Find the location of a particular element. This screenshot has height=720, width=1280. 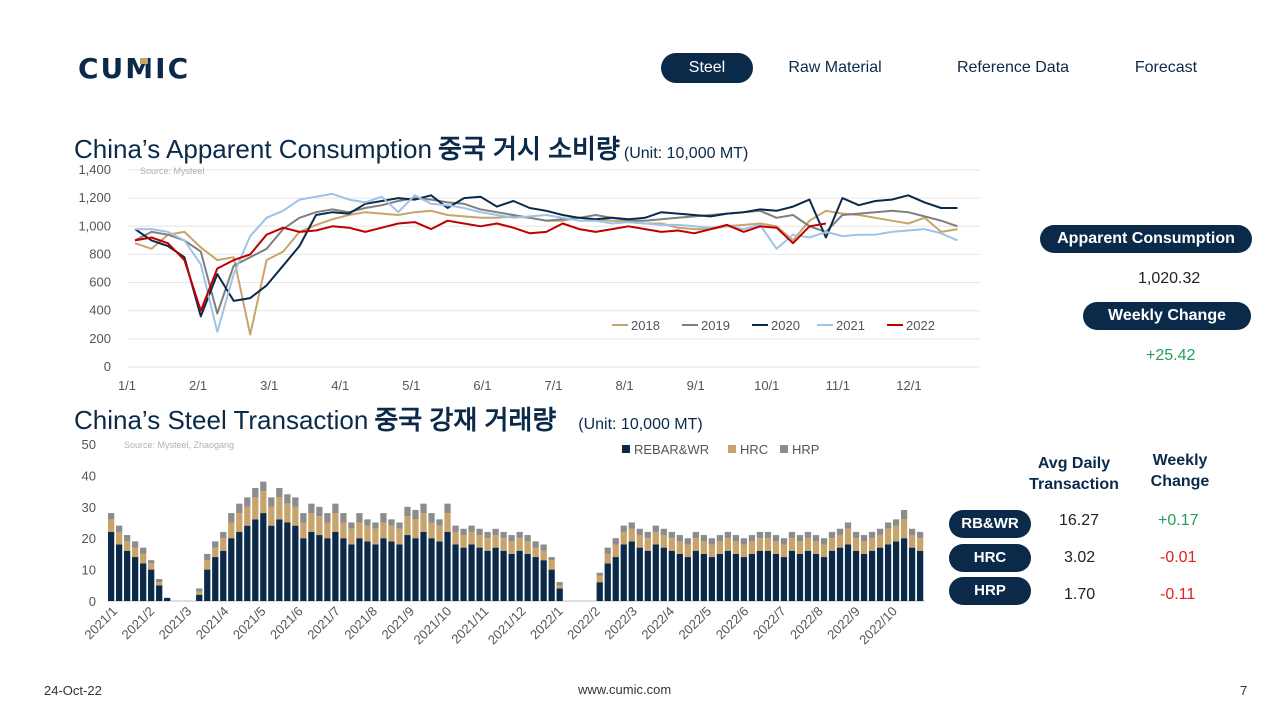

tab-steel: Steel is located at coordinates (707, 68).